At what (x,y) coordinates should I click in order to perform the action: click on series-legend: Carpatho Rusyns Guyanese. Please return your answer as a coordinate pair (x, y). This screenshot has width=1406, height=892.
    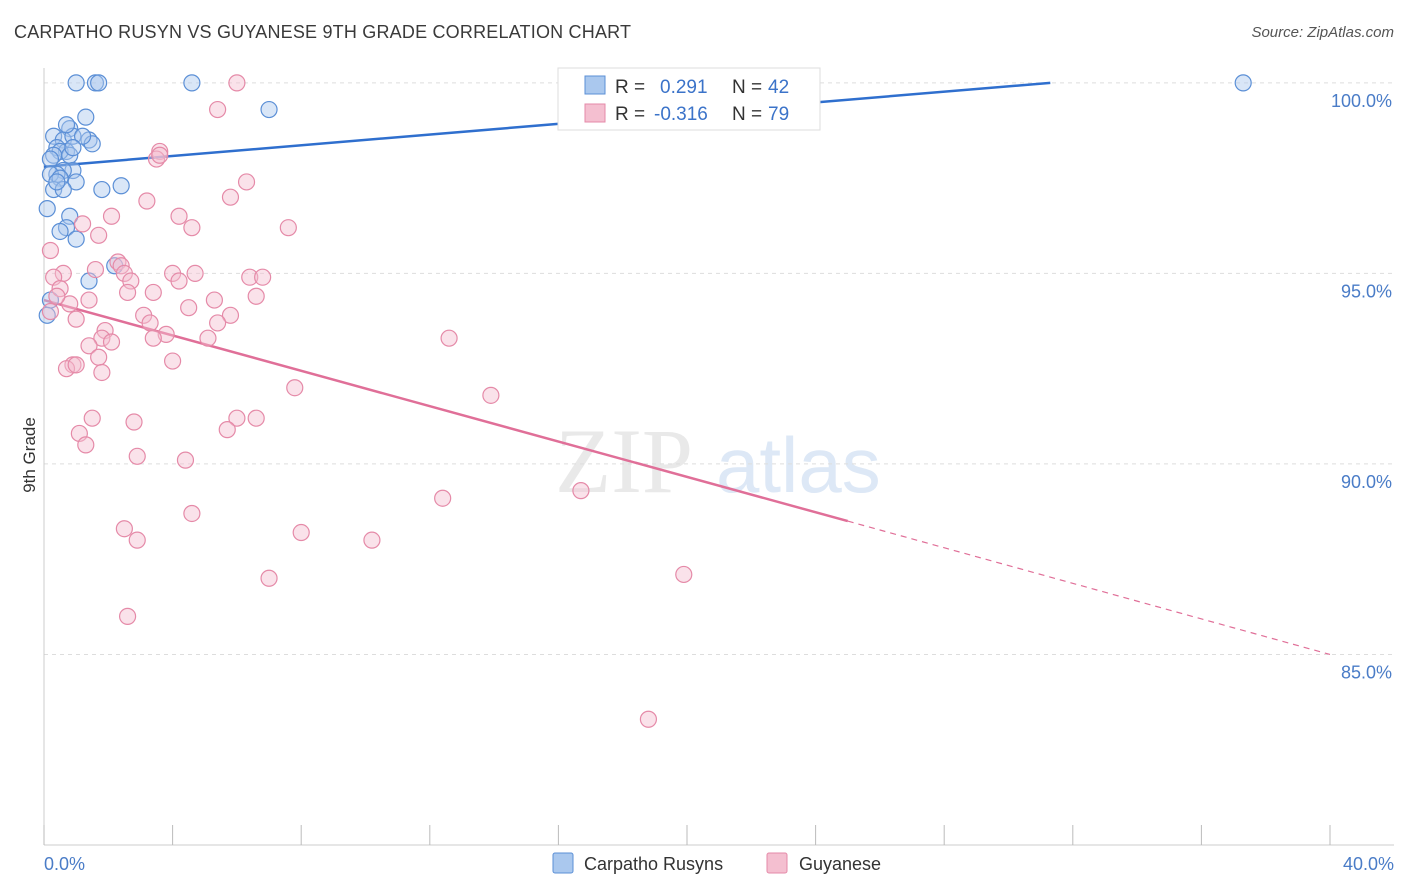
    Looking at the image, I should click on (716, 863).